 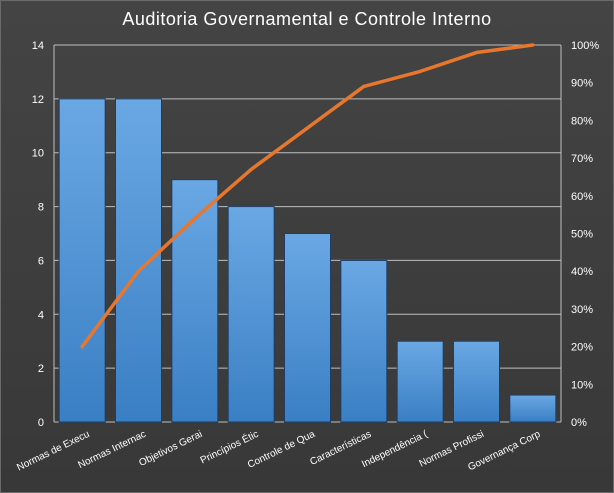 I want to click on right-axis-tick-label: 10%, so click(x=582, y=385).